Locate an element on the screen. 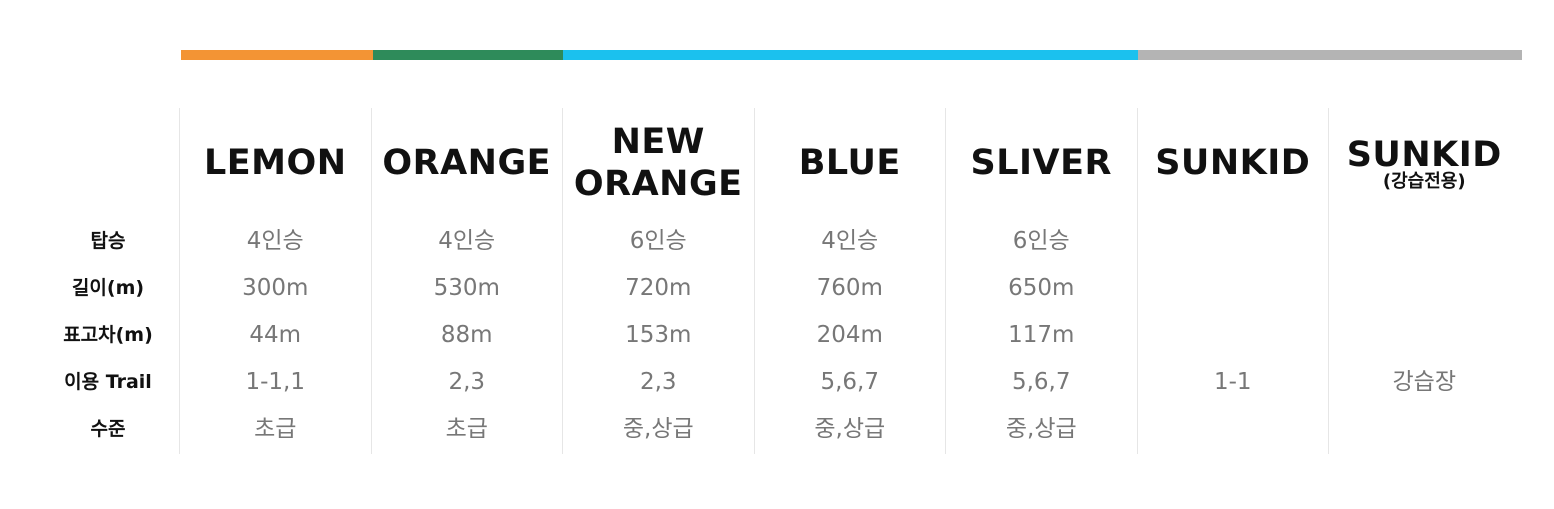 The width and height of the screenshot is (1554, 509). lift-column-orange: ORANGE 4인승 530m 88m 2,3 초급 is located at coordinates (466, 281).